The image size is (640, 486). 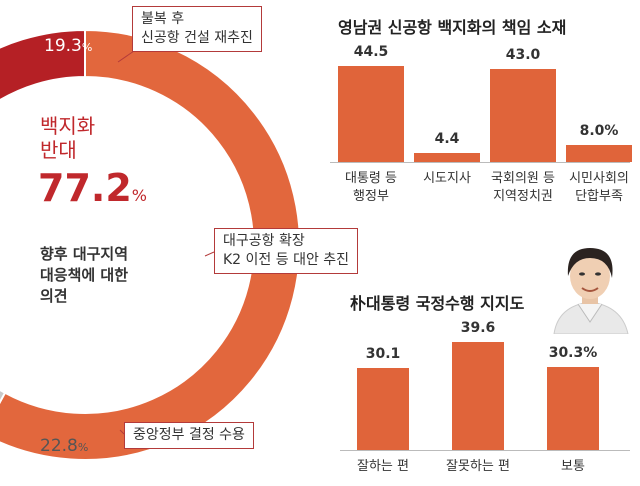 What do you see at coordinates (84, 275) in the screenshot?
I see `donut-question: 향후 대구지역 대응책에 대한 의견` at bounding box center [84, 275].